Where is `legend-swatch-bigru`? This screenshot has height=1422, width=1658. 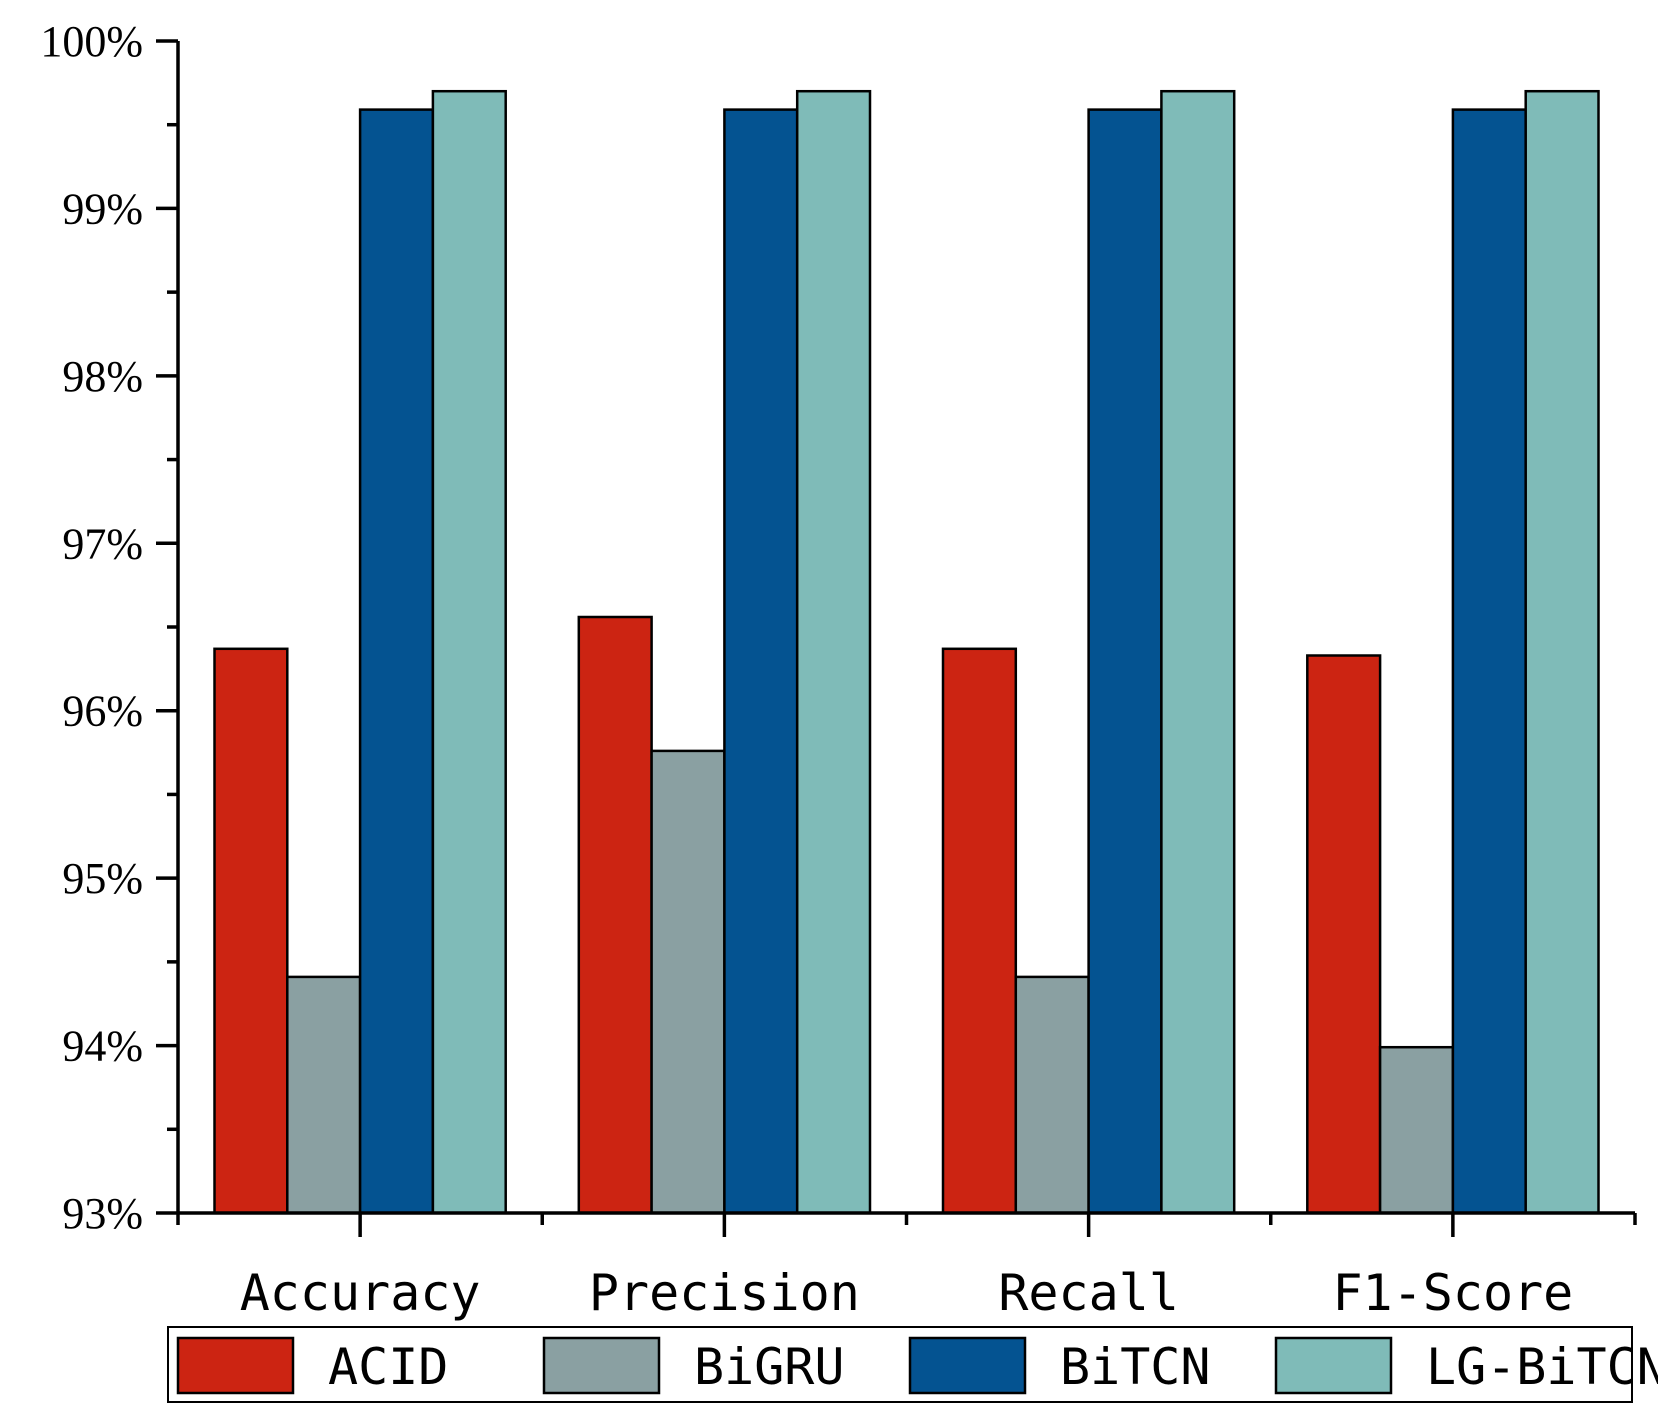
legend-swatch-bigru is located at coordinates (601, 1365).